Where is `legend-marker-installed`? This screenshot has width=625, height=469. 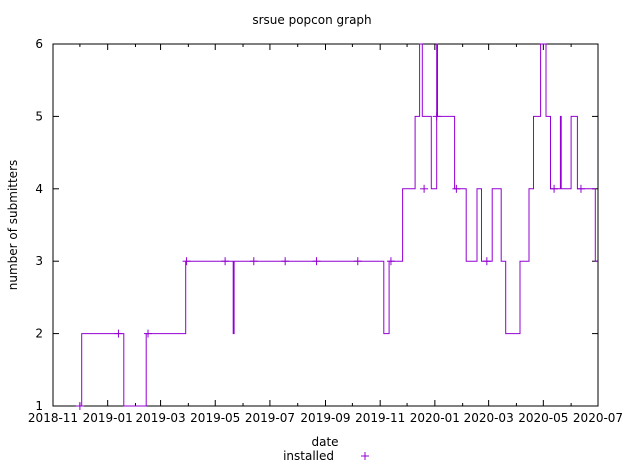 legend-marker-installed is located at coordinates (365, 456).